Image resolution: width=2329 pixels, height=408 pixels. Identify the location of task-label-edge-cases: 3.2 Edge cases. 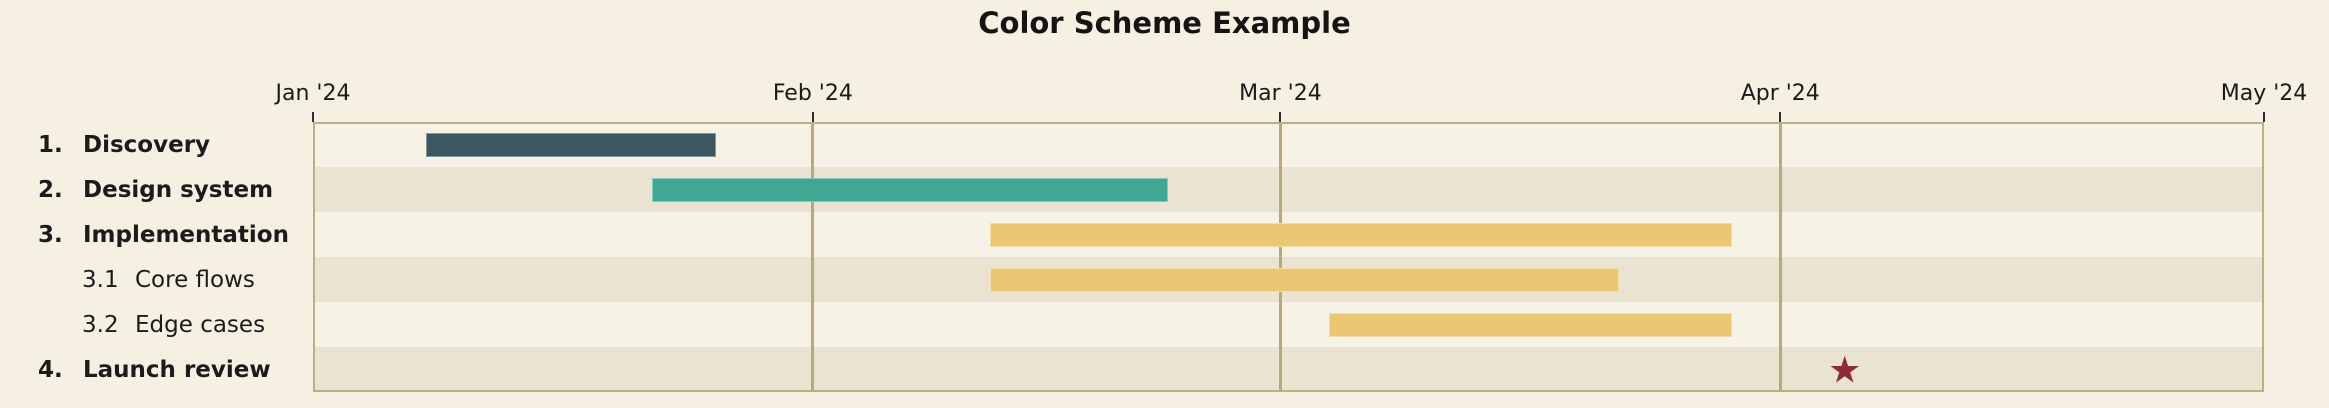
(156, 324).